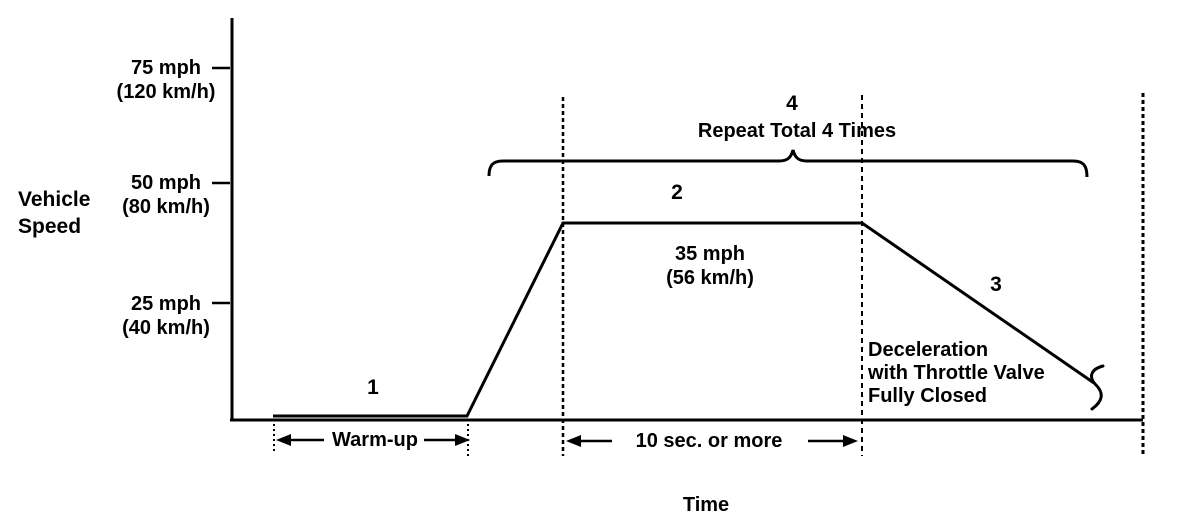 The height and width of the screenshot is (526, 1184). What do you see at coordinates (709, 441) in the screenshot?
I see `cruise-duration-label: 10 sec. or more` at bounding box center [709, 441].